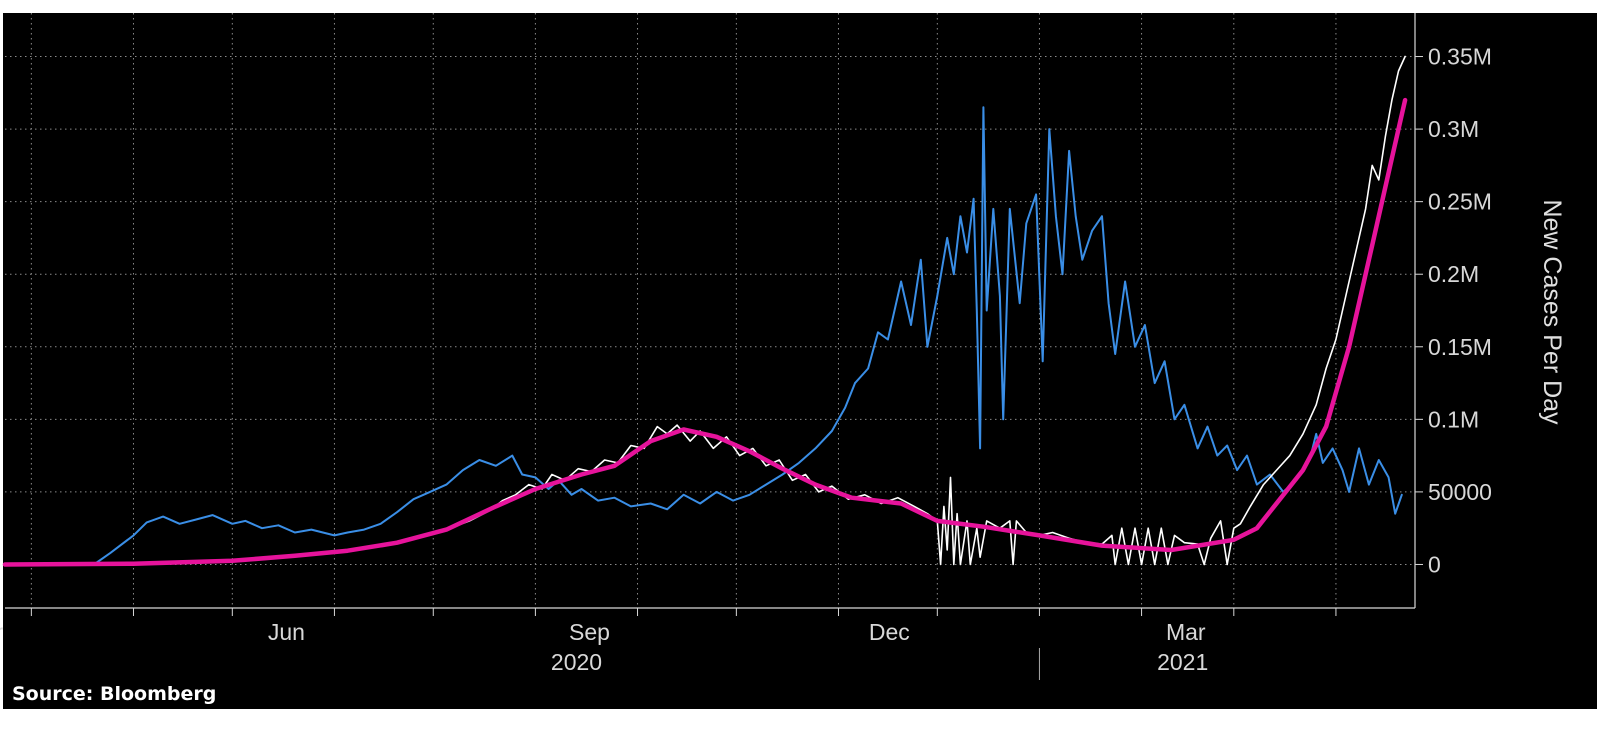 The image size is (1600, 731). What do you see at coordinates (889, 632) in the screenshot?
I see `x-tick-label: Dec` at bounding box center [889, 632].